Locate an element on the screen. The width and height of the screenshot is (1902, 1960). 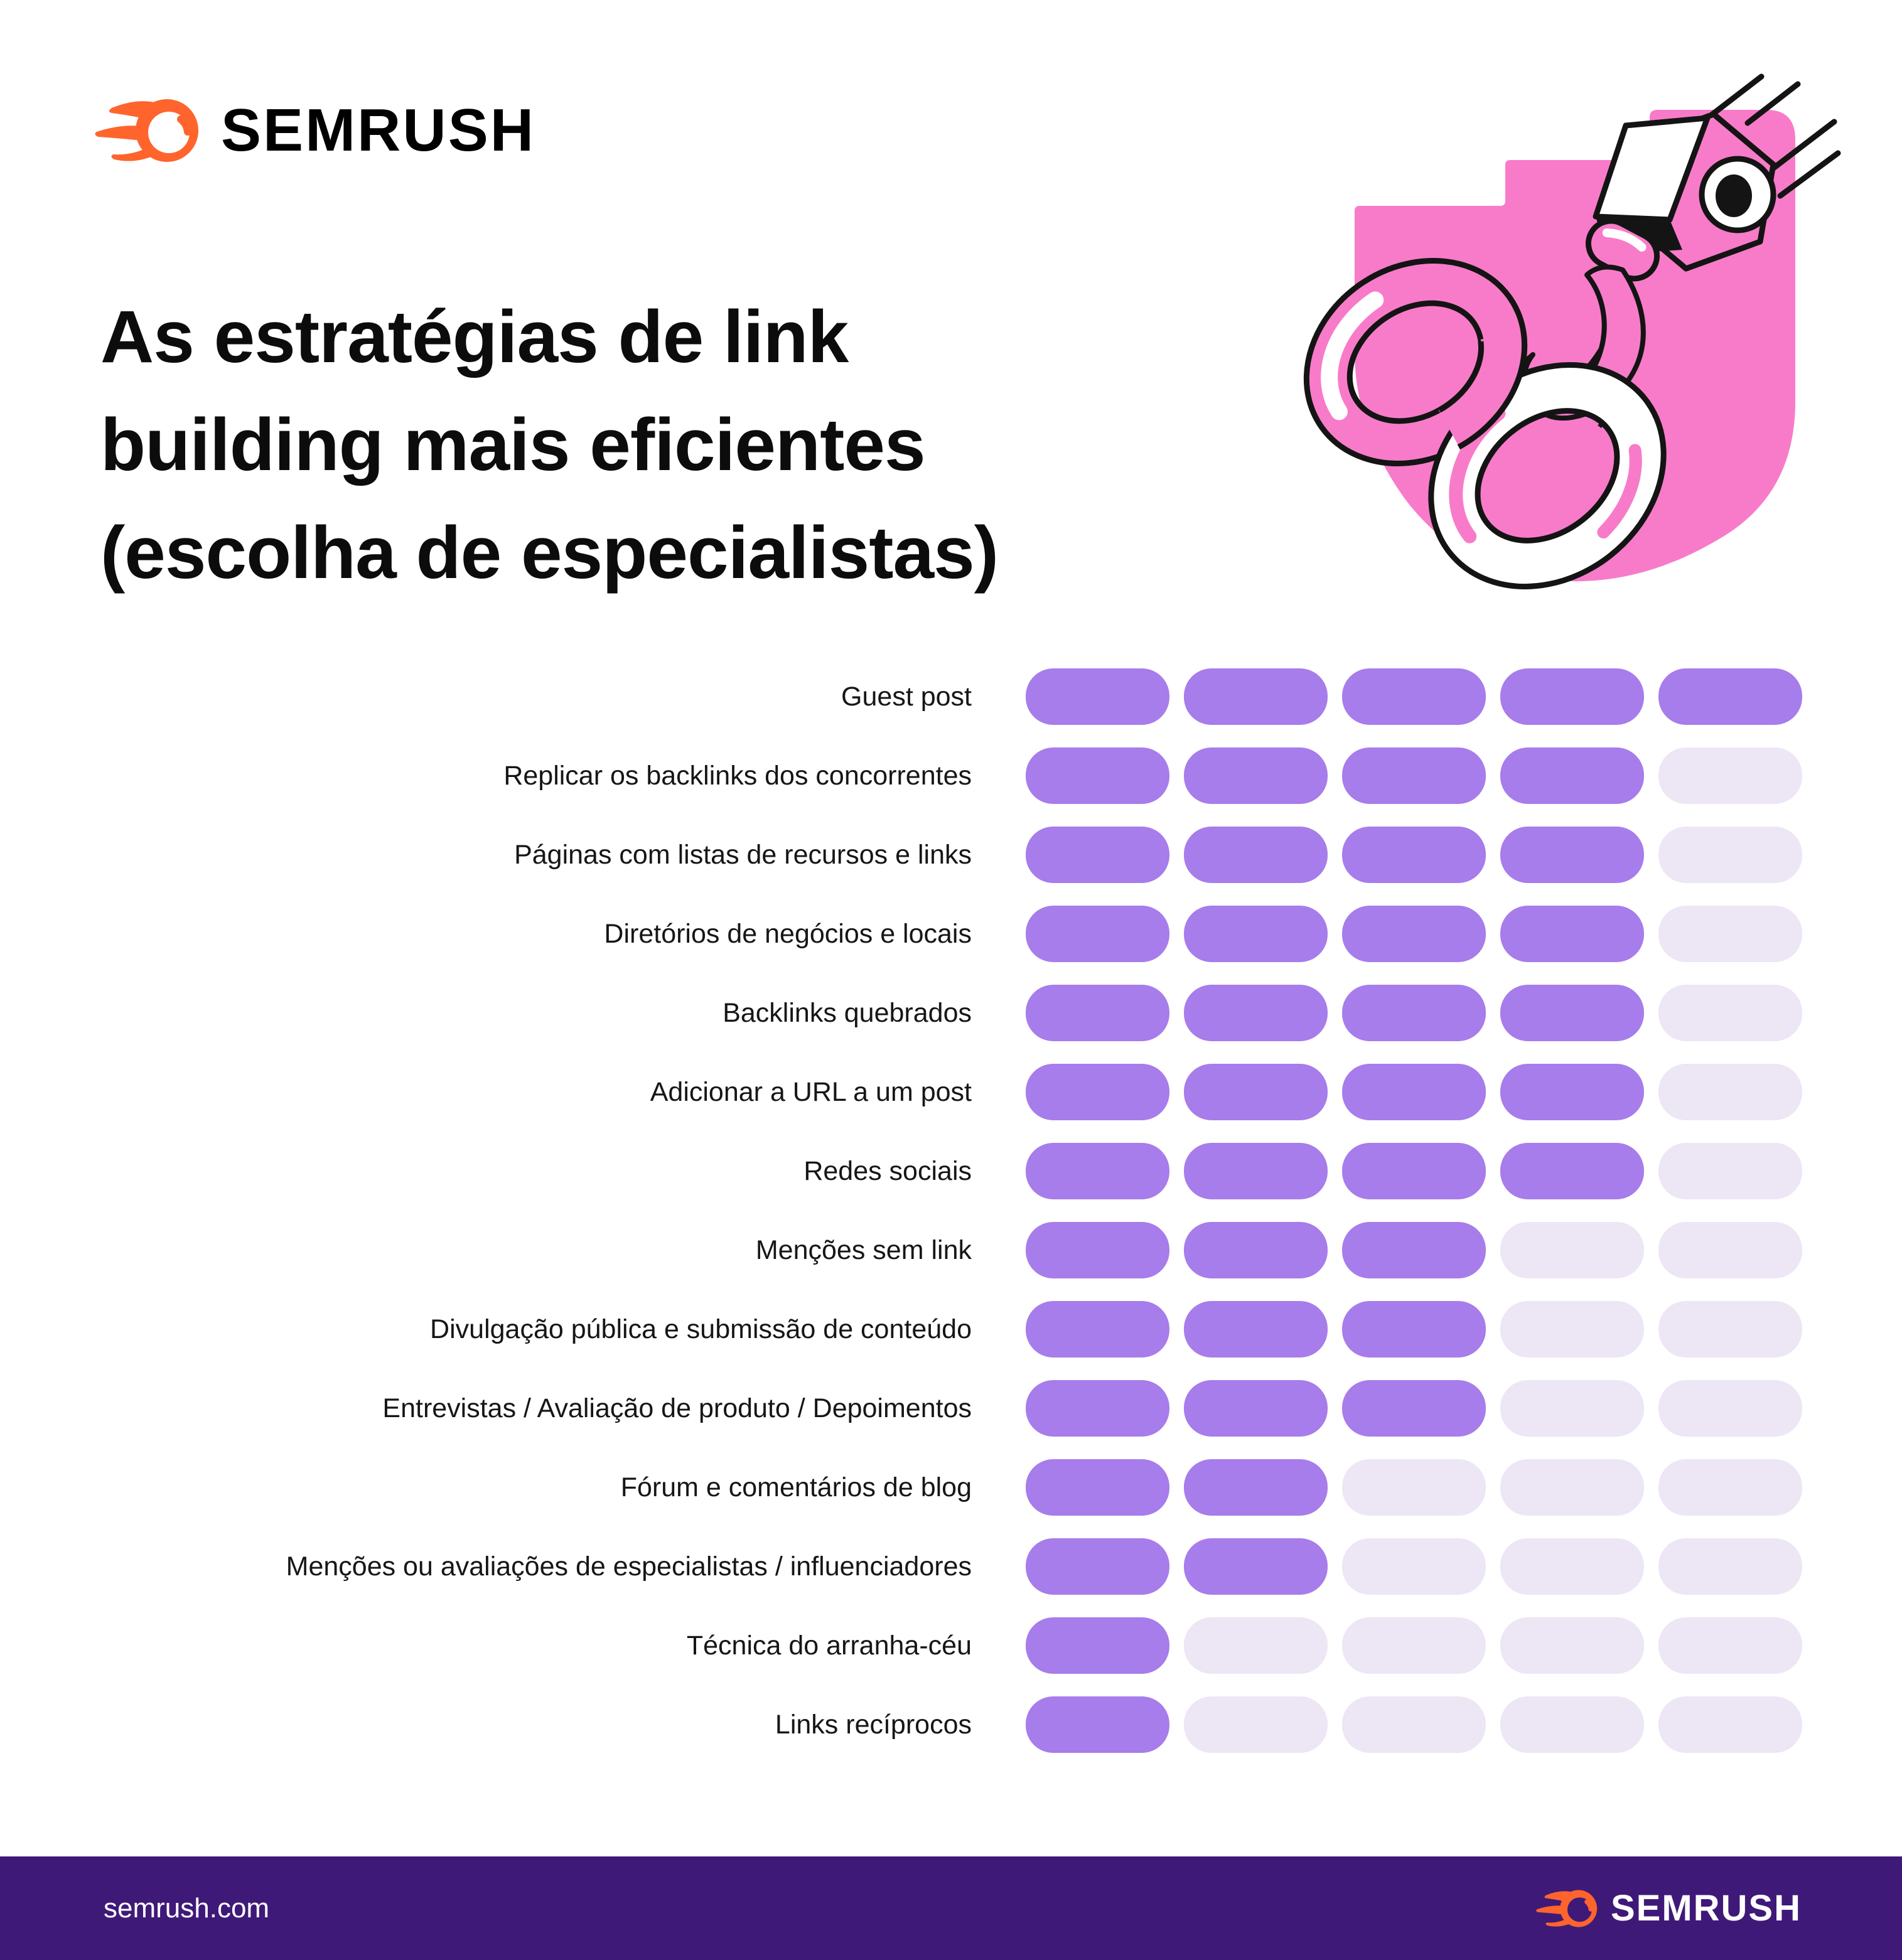
chart-row: Diretórios de negócios e locais is located at coordinates (951, 933).